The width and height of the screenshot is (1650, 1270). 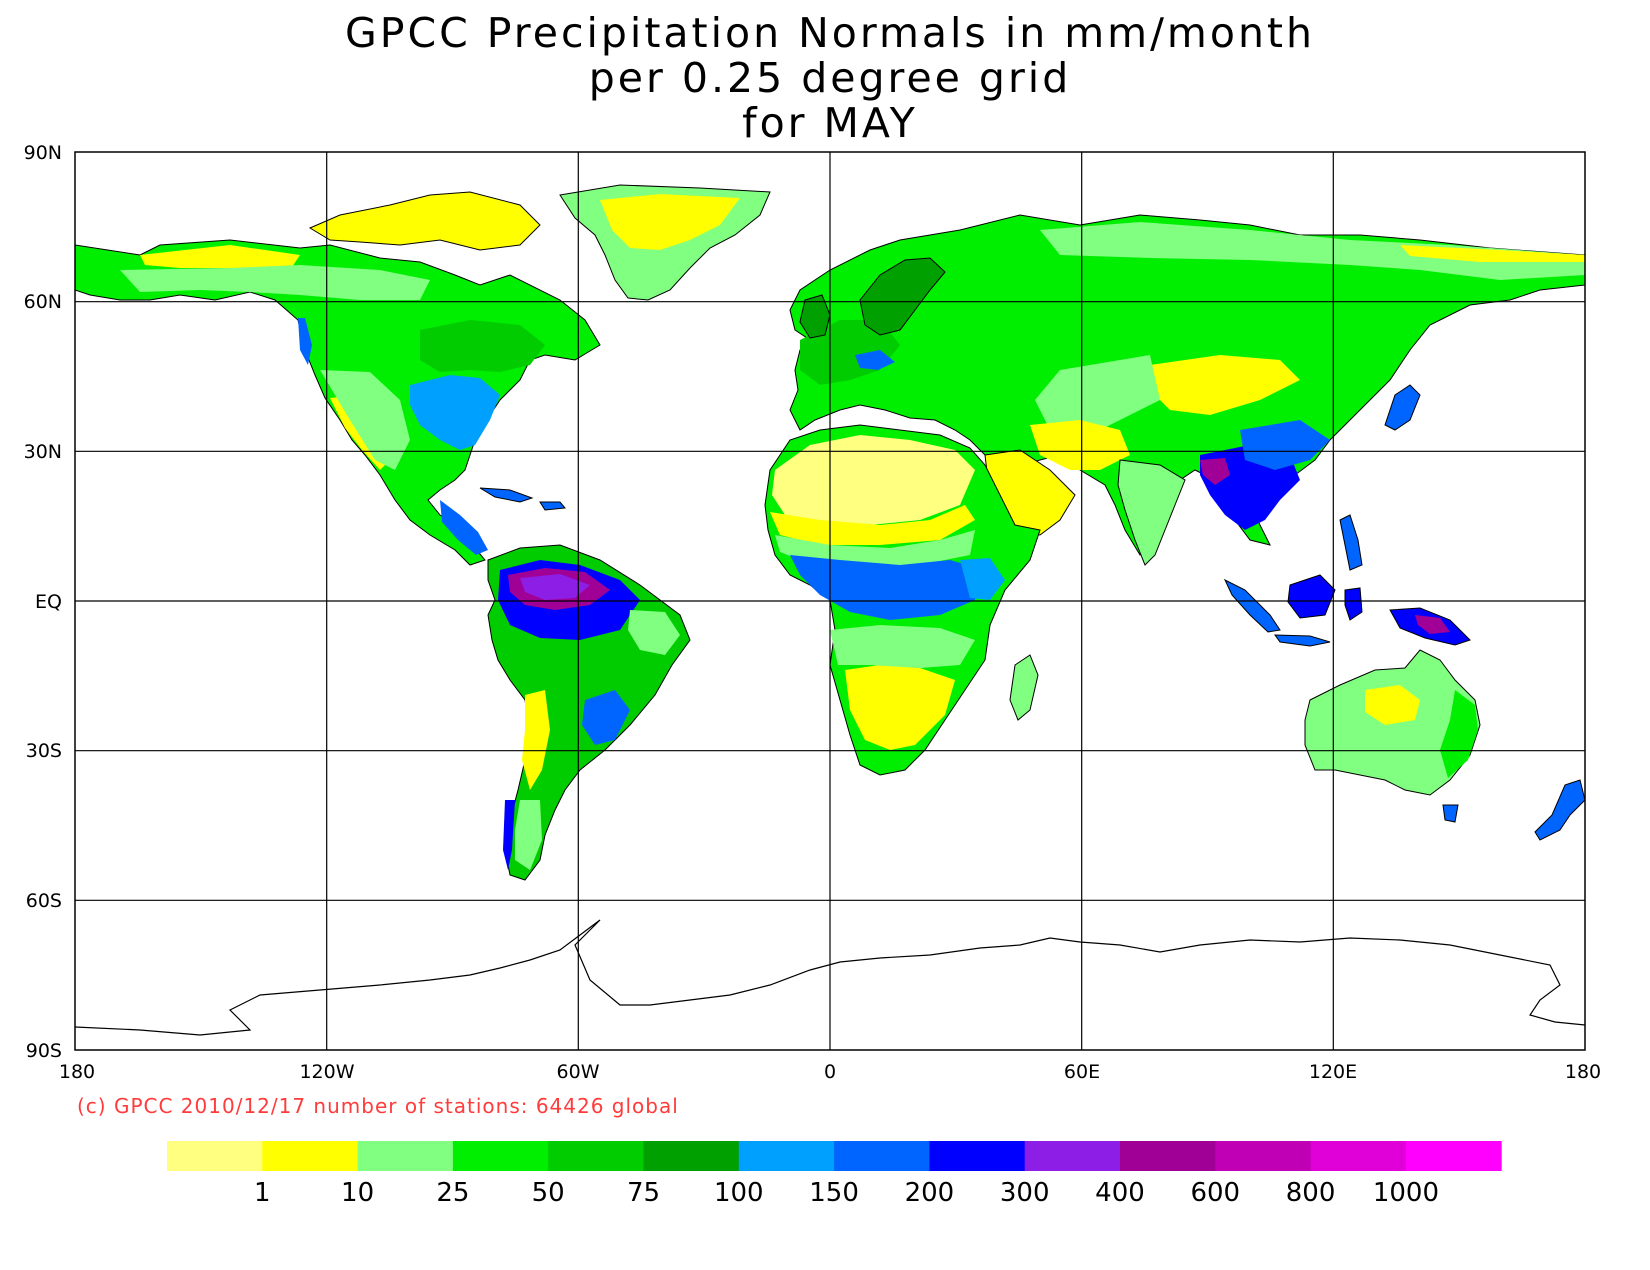 I want to click on legend-label: 50, so click(x=548, y=1193).